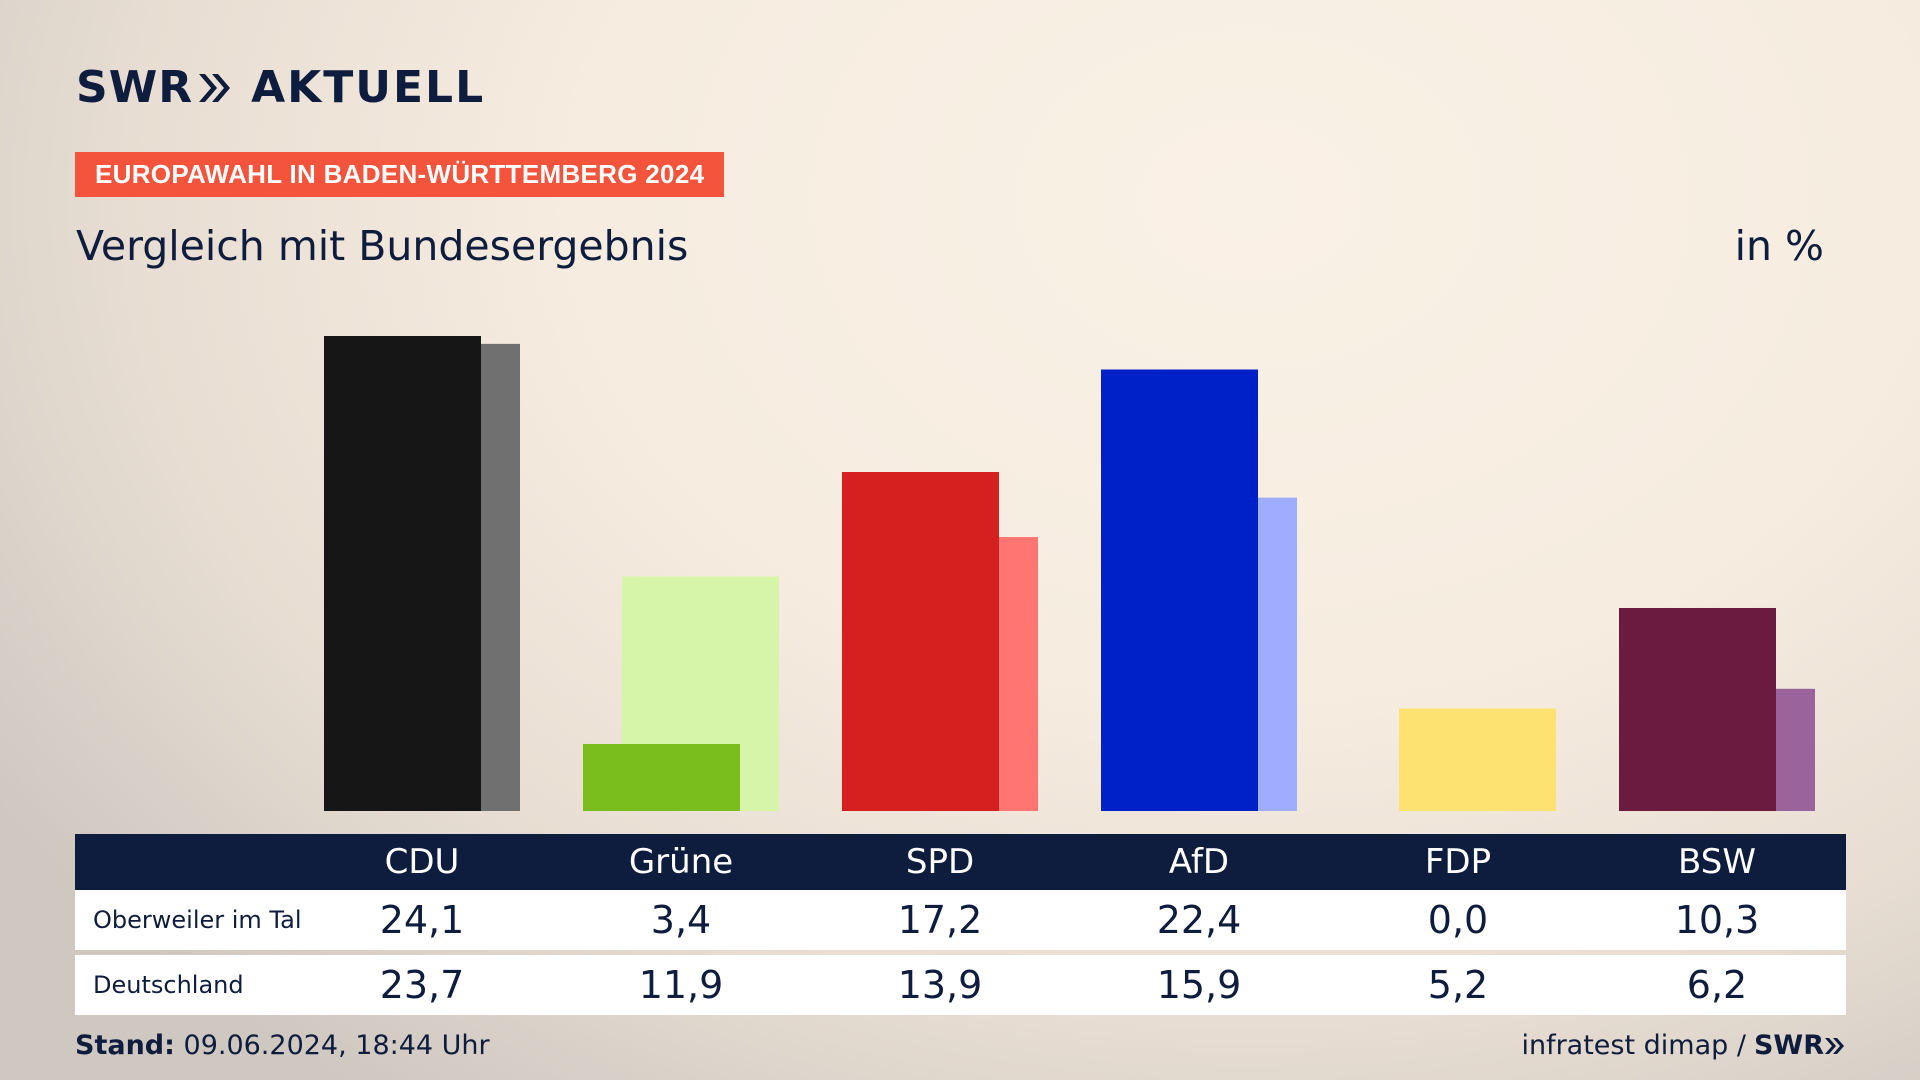  What do you see at coordinates (1199, 985) in the screenshot?
I see `value-cell-1-3: 15,9` at bounding box center [1199, 985].